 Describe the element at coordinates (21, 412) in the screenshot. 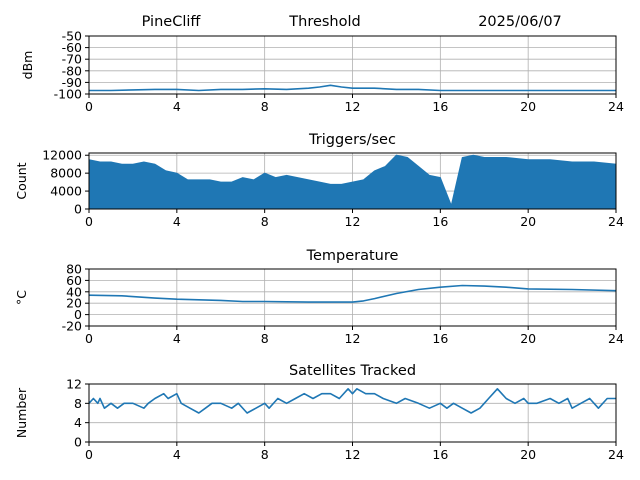

I see `y-axis-label: Number` at that location.